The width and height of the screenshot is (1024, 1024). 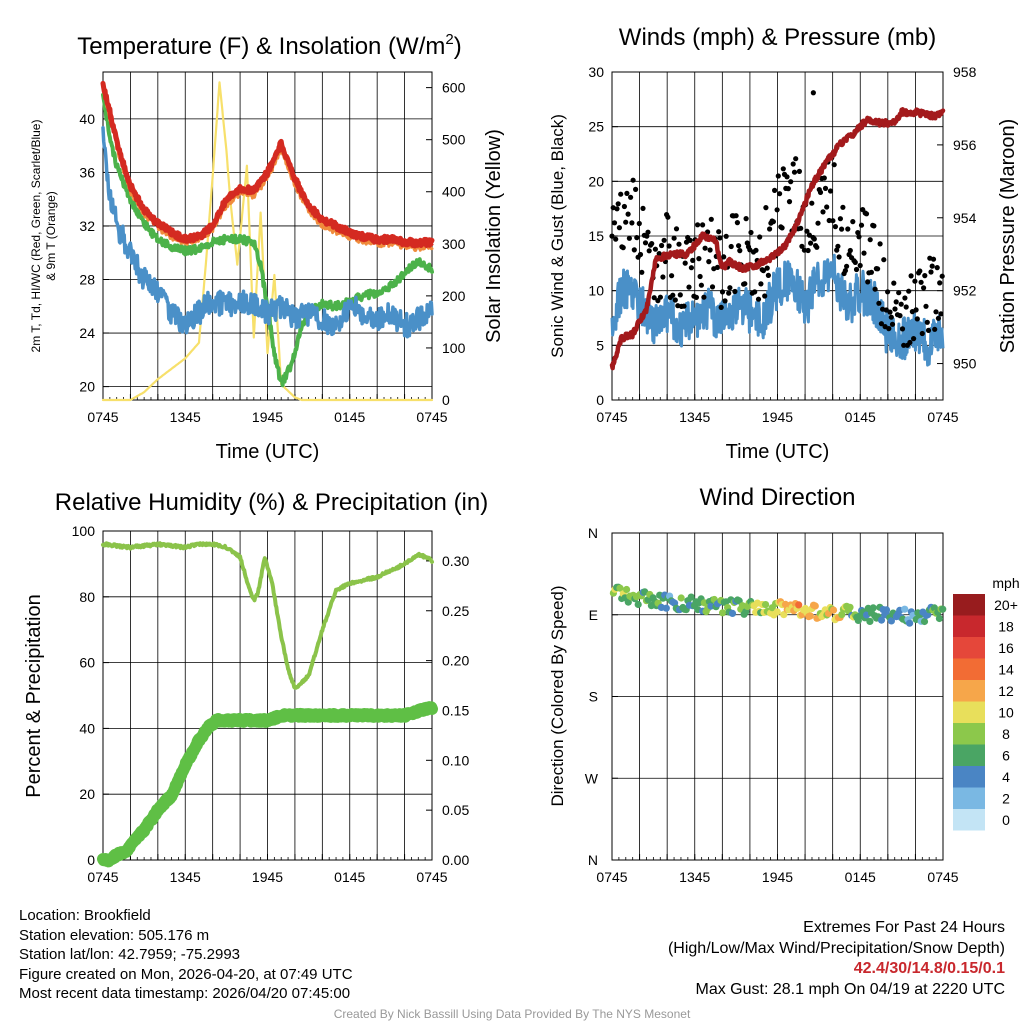 What do you see at coordinates (268, 452) in the screenshot?
I see `temperature-xlabel: Time (UTC)` at bounding box center [268, 452].